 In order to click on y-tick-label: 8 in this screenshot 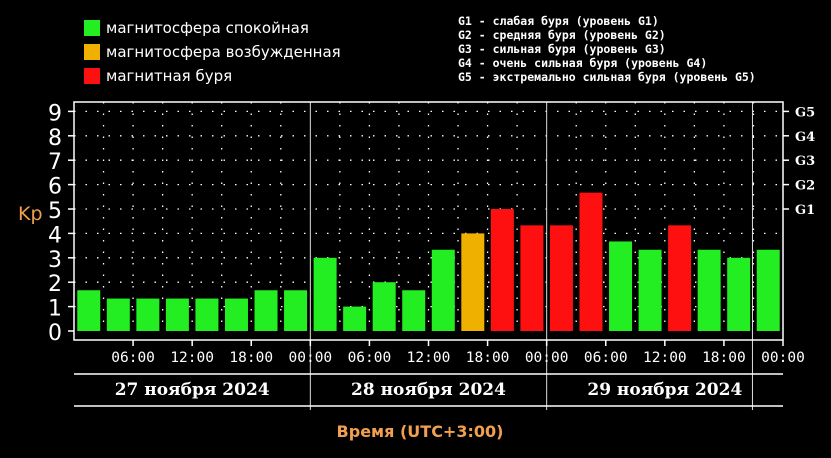, I will do `click(55, 138)`.